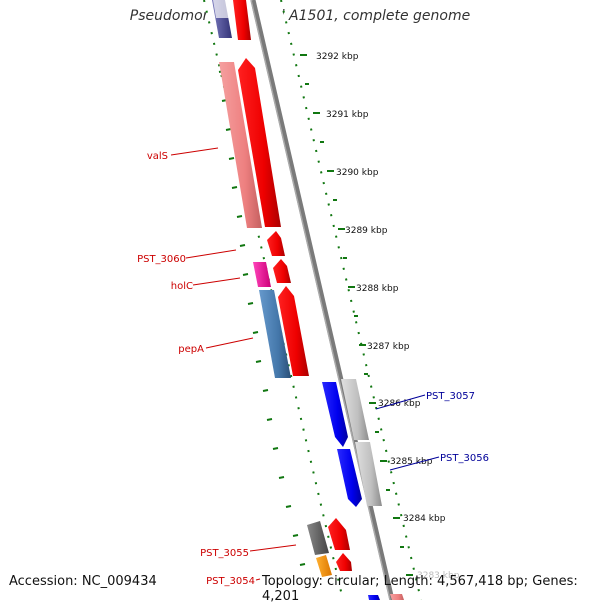 This screenshot has width=600, height=604. Describe the element at coordinates (399, 404) in the screenshot. I see `ruler-label: 3286 kbp` at that location.